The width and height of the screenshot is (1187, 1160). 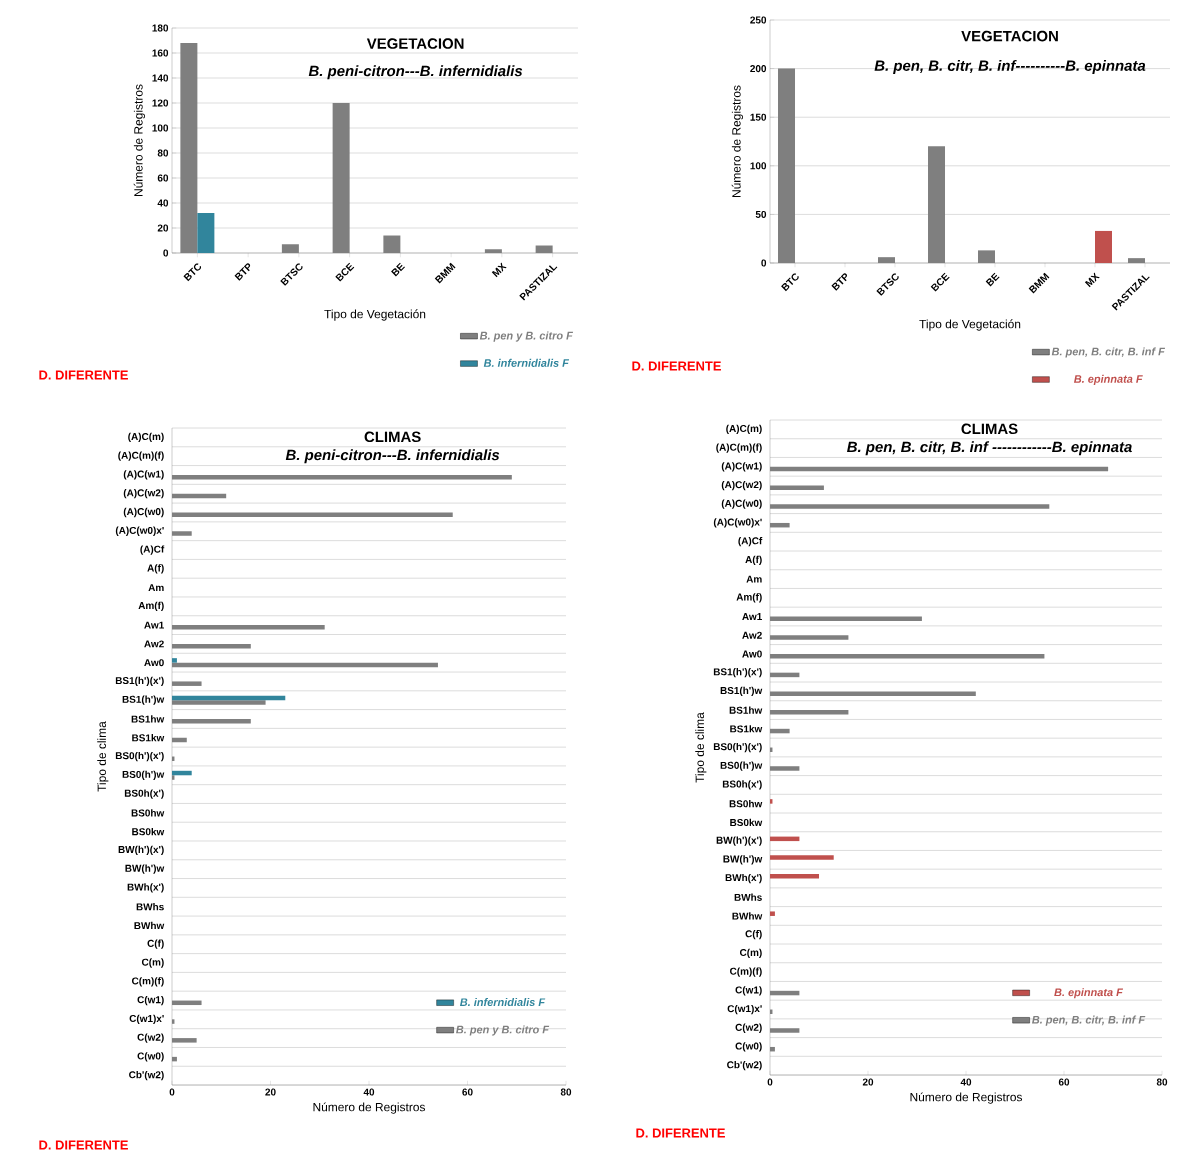 What do you see at coordinates (1092, 280) in the screenshot?
I see `x-tick-label: MX` at bounding box center [1092, 280].